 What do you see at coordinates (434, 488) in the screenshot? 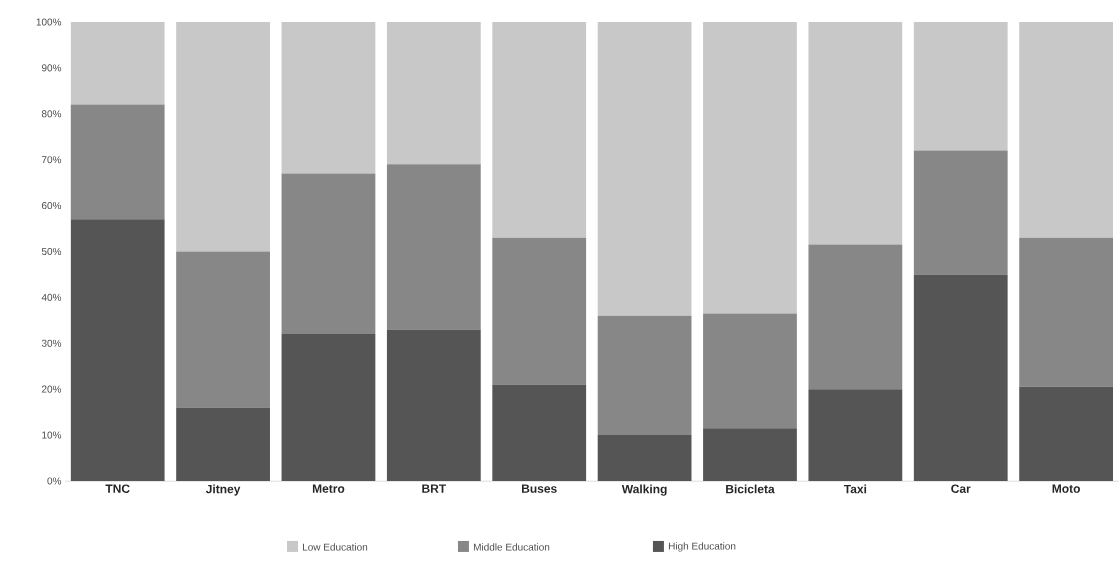
I see `x-tick-label: BRT` at bounding box center [434, 488].